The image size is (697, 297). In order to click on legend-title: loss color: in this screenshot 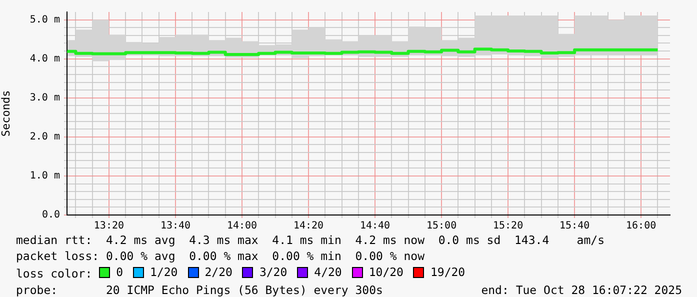, I will do `click(54, 273)`.